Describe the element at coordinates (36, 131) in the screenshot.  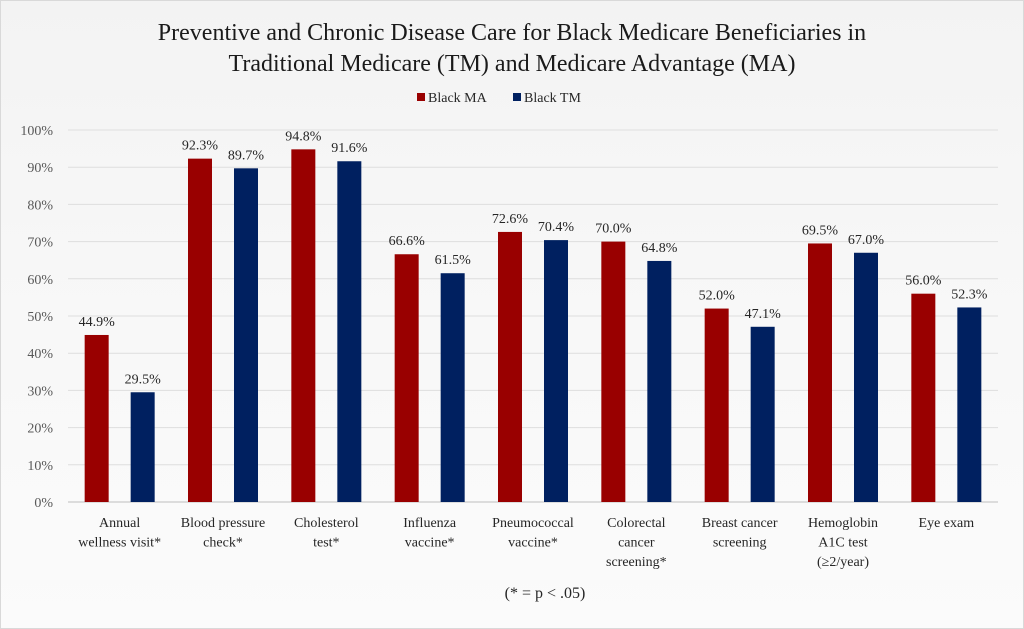
I see `y-tick-label: 100%` at that location.